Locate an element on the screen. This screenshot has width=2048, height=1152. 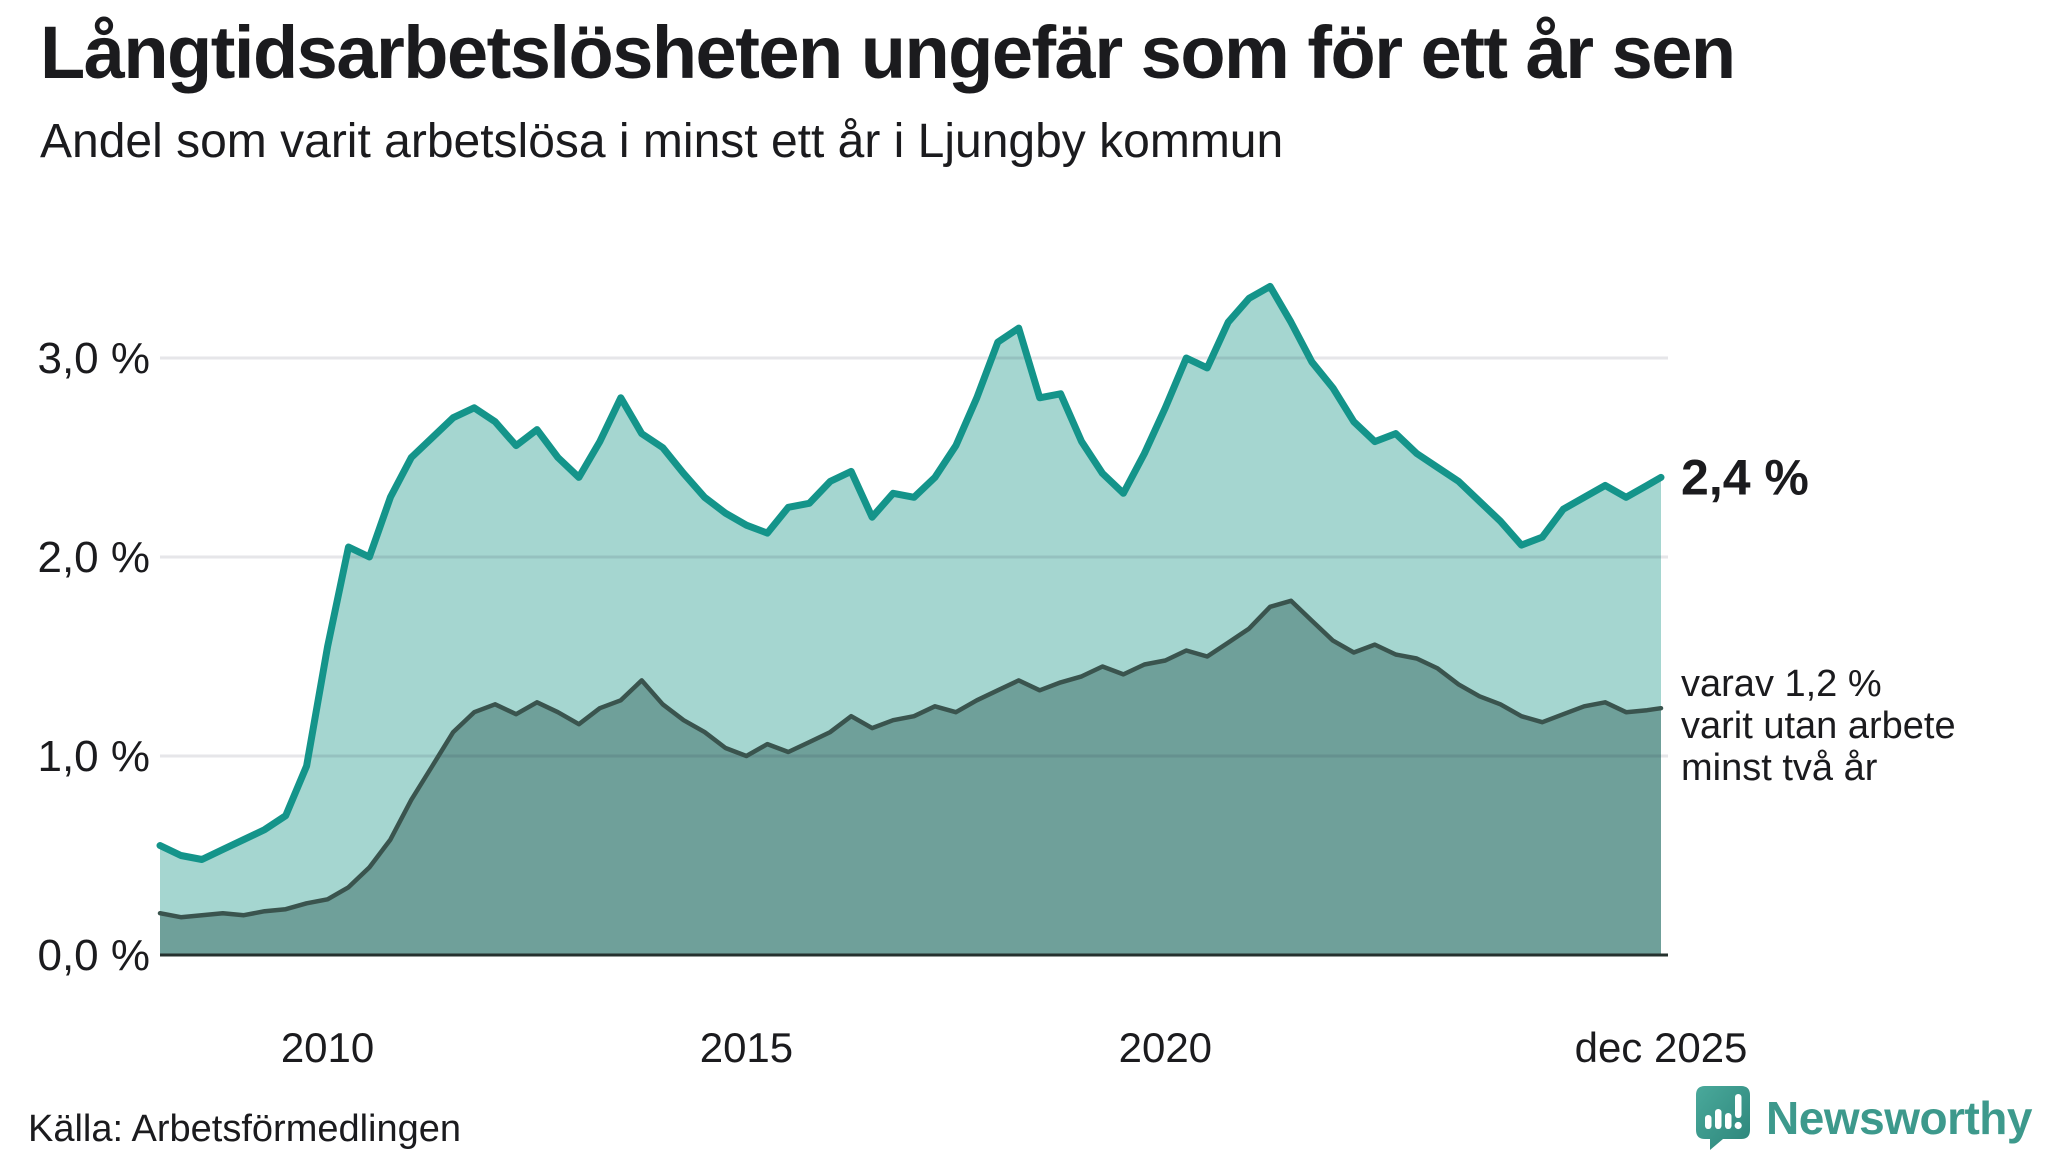
end-value-label: 2,4 % is located at coordinates (1745, 477).